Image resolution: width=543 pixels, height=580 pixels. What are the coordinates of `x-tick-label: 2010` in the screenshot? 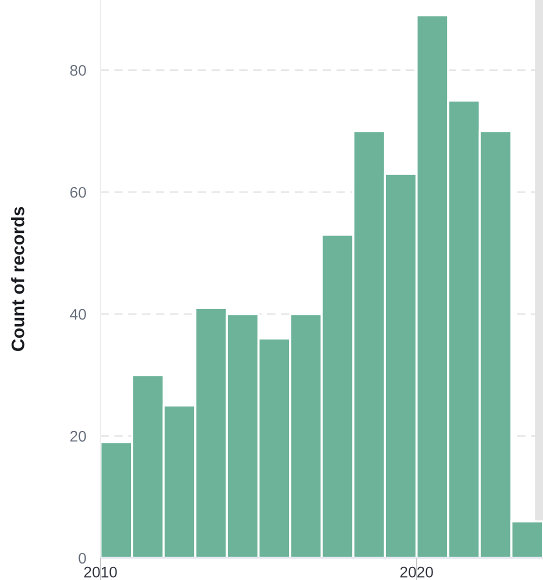 It's located at (100, 572).